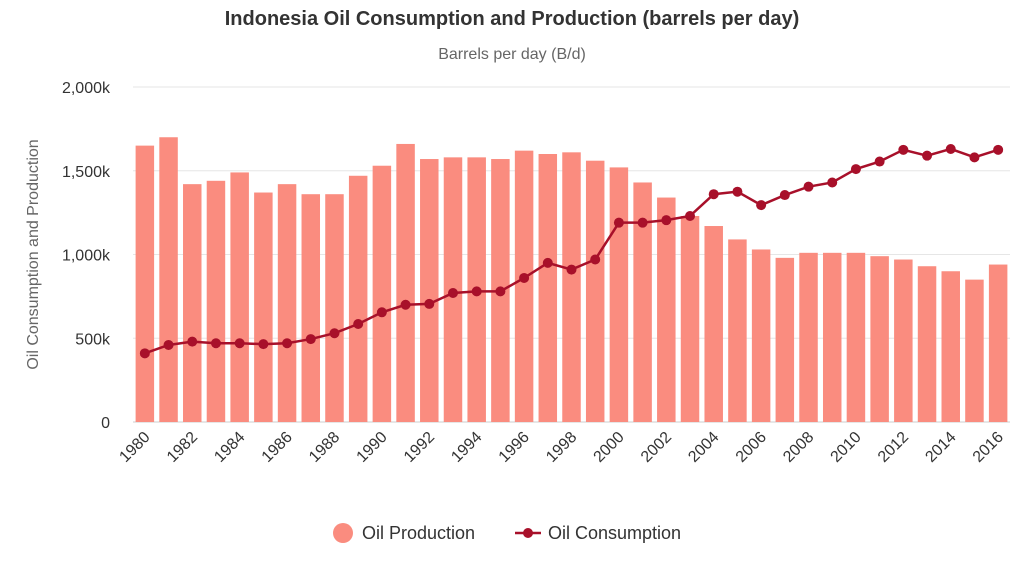  I want to click on x-tick-label: 2006, so click(751, 447).